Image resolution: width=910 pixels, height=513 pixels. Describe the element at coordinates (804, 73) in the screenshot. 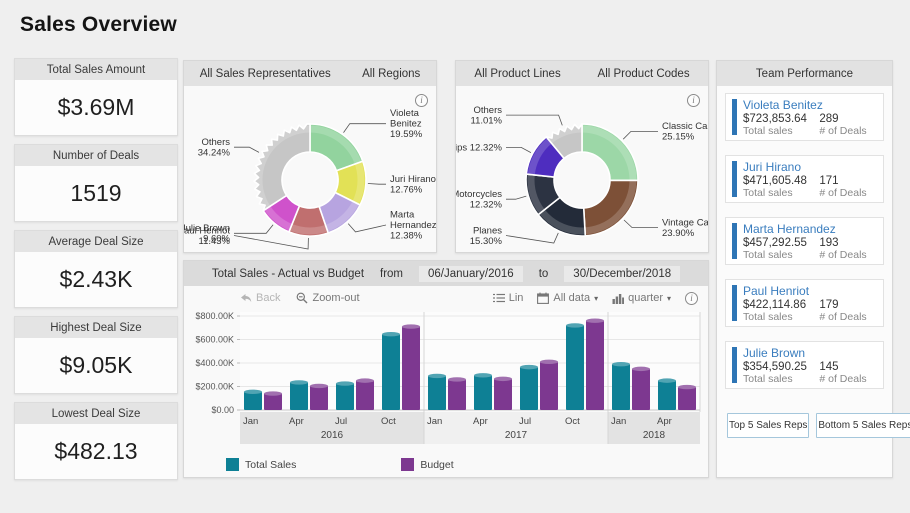

I see `team-performance-title: Team Performance` at that location.